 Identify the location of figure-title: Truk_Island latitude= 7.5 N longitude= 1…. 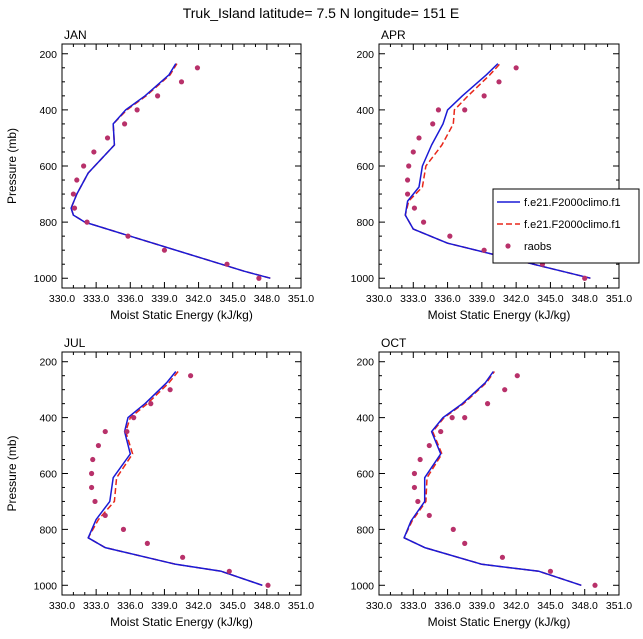
(321, 13).